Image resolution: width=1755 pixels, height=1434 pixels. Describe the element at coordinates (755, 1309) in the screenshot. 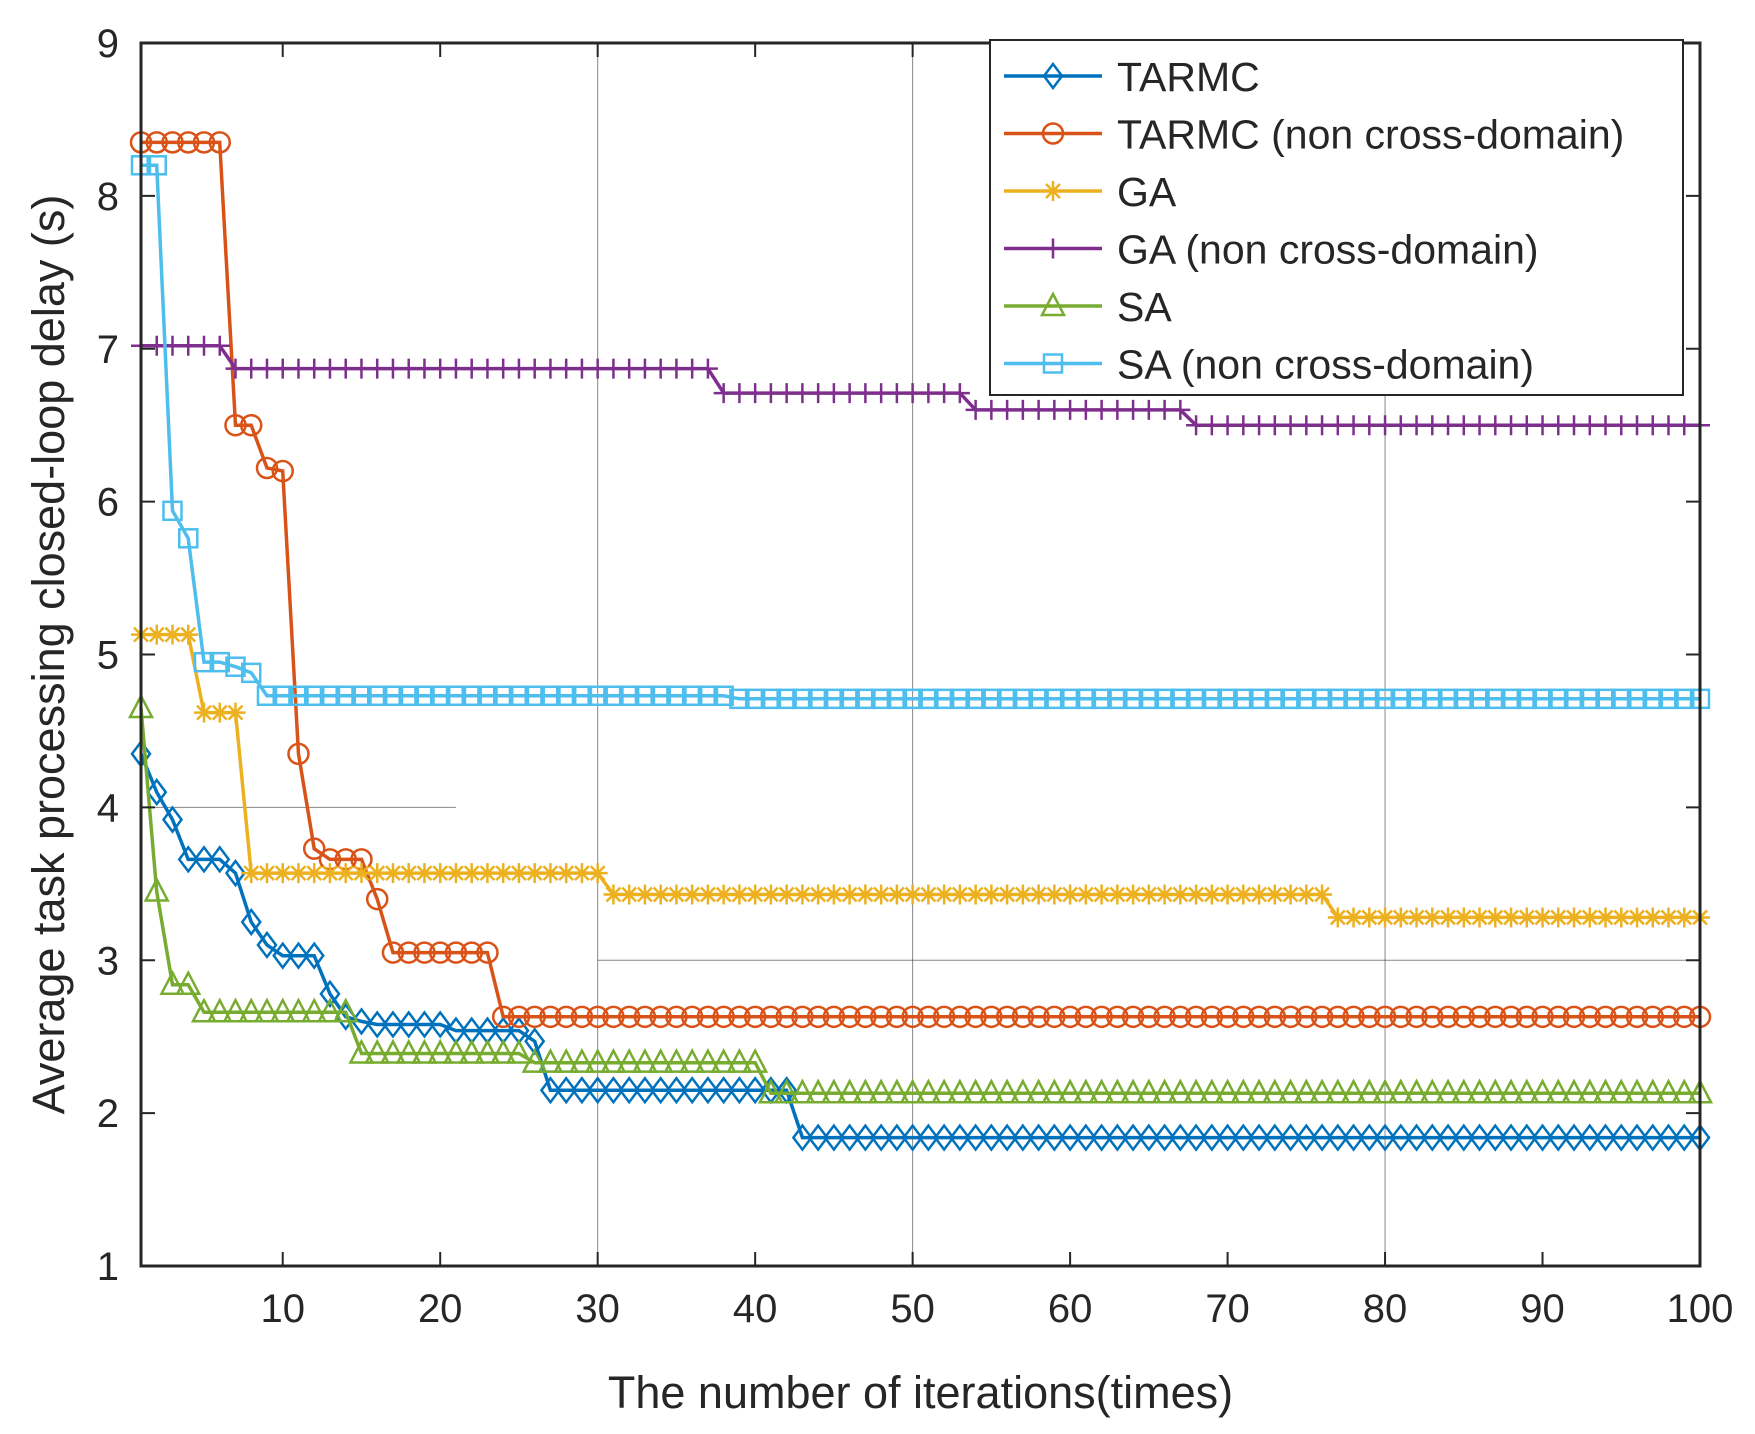

I see `x-tick-label: 40` at that location.